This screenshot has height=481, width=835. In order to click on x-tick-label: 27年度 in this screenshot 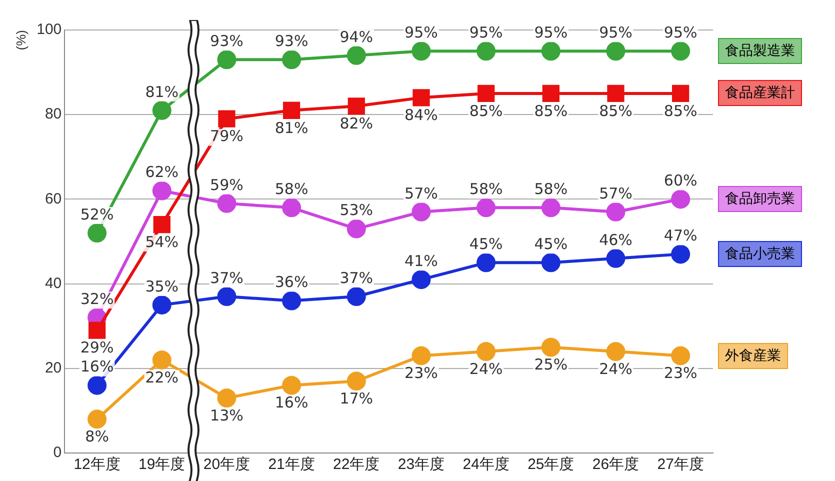, I will do `click(680, 465)`.